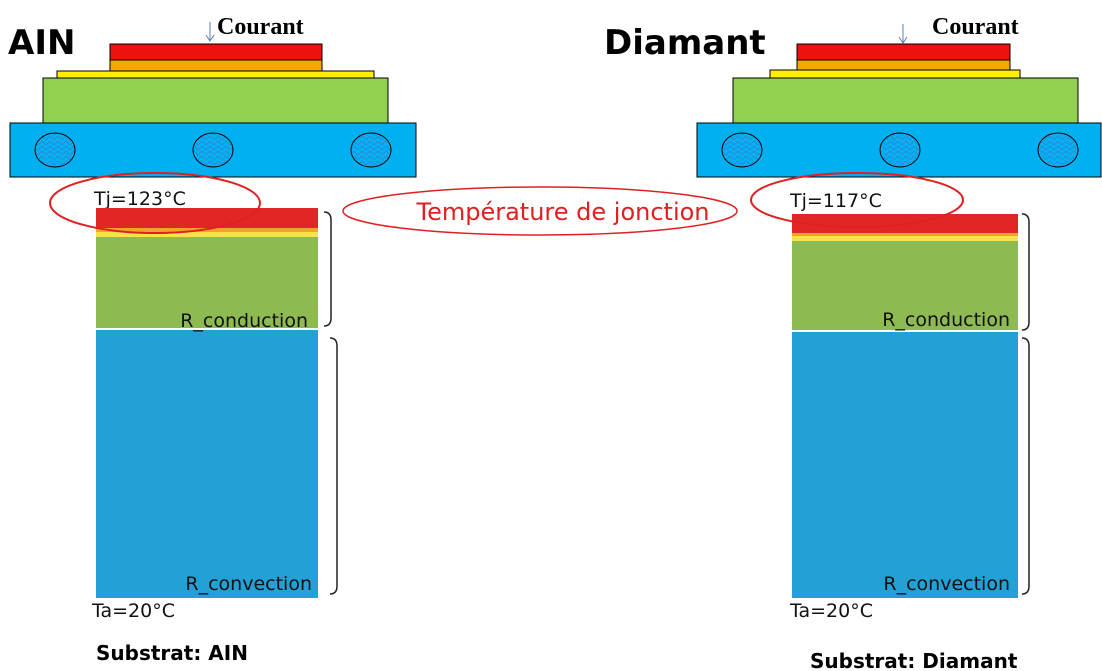  I want to click on panel-title: AIN, so click(41, 43).